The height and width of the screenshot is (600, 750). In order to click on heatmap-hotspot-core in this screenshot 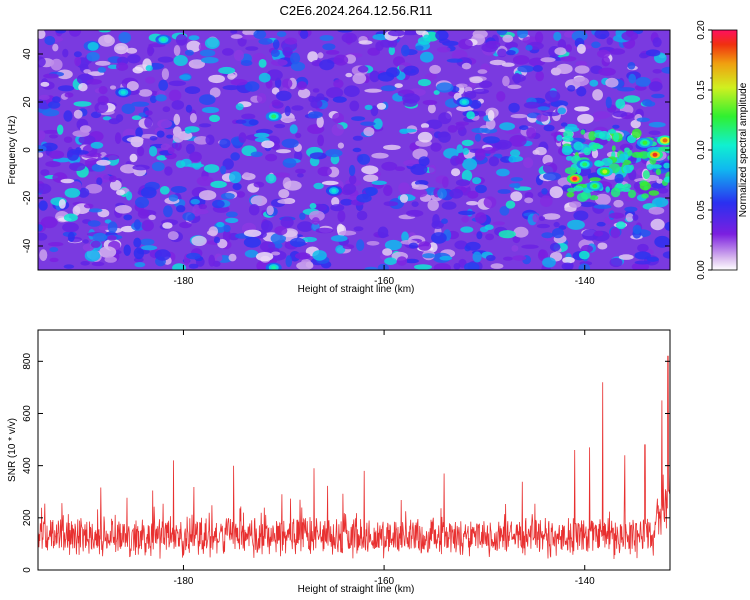, I will do `click(274, 116)`.